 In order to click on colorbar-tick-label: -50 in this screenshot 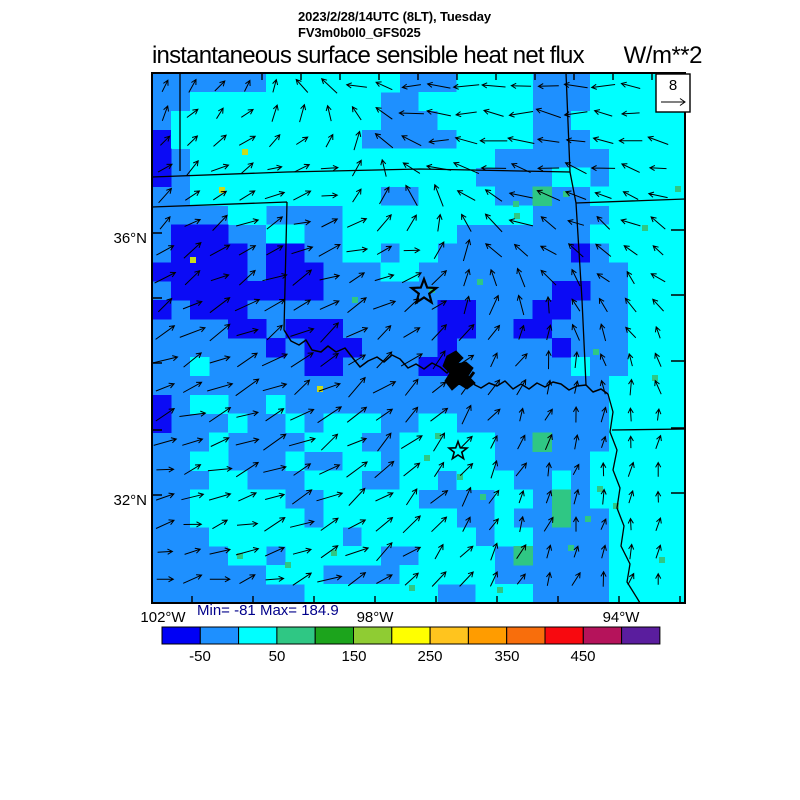, I will do `click(200, 656)`.